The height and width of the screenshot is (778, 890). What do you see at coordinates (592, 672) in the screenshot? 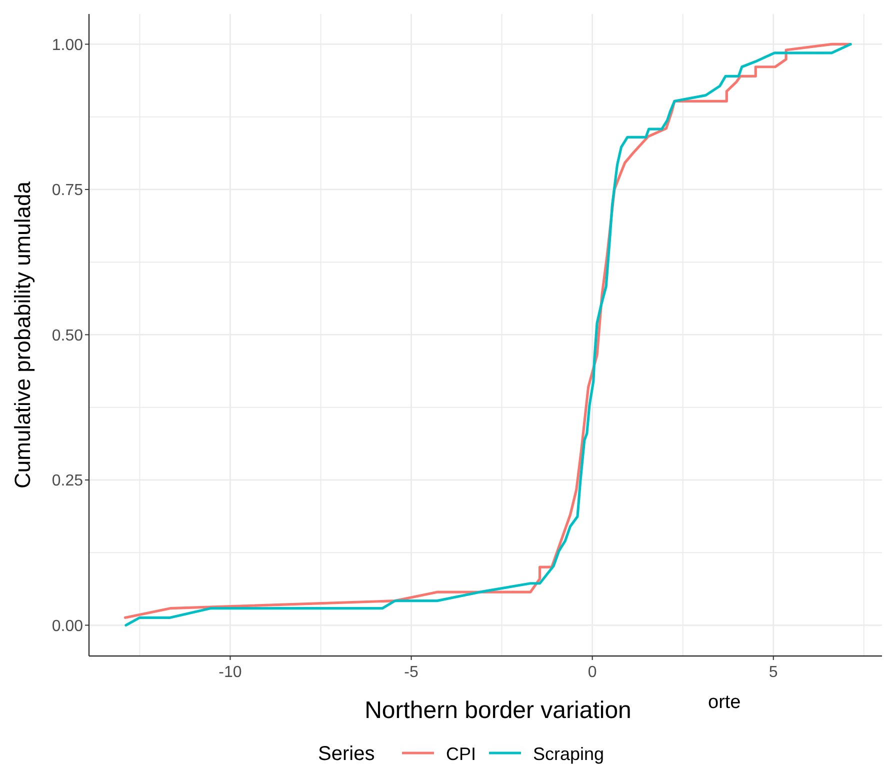
I see `x-tick-label: 0` at bounding box center [592, 672].